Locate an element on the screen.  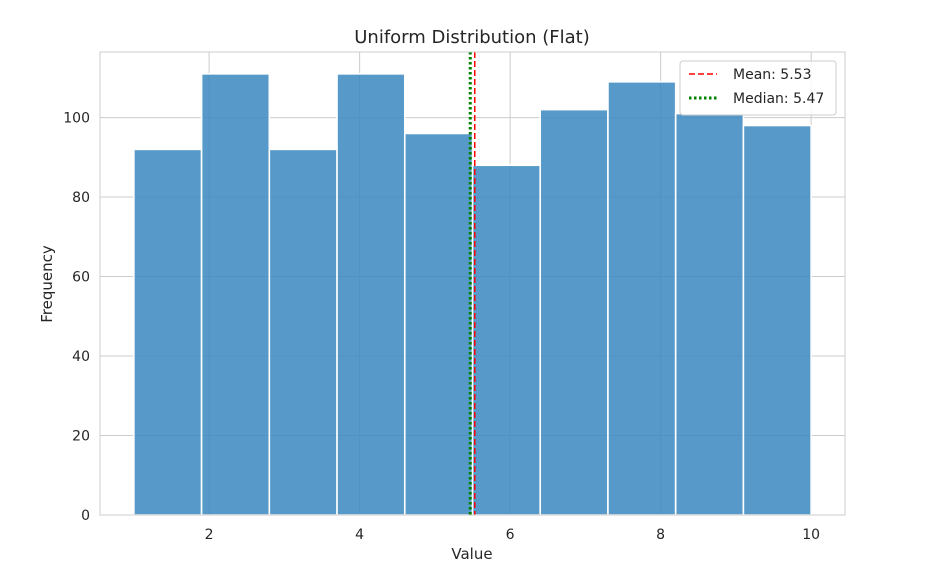
x-tick-label: 2 is located at coordinates (209, 535).